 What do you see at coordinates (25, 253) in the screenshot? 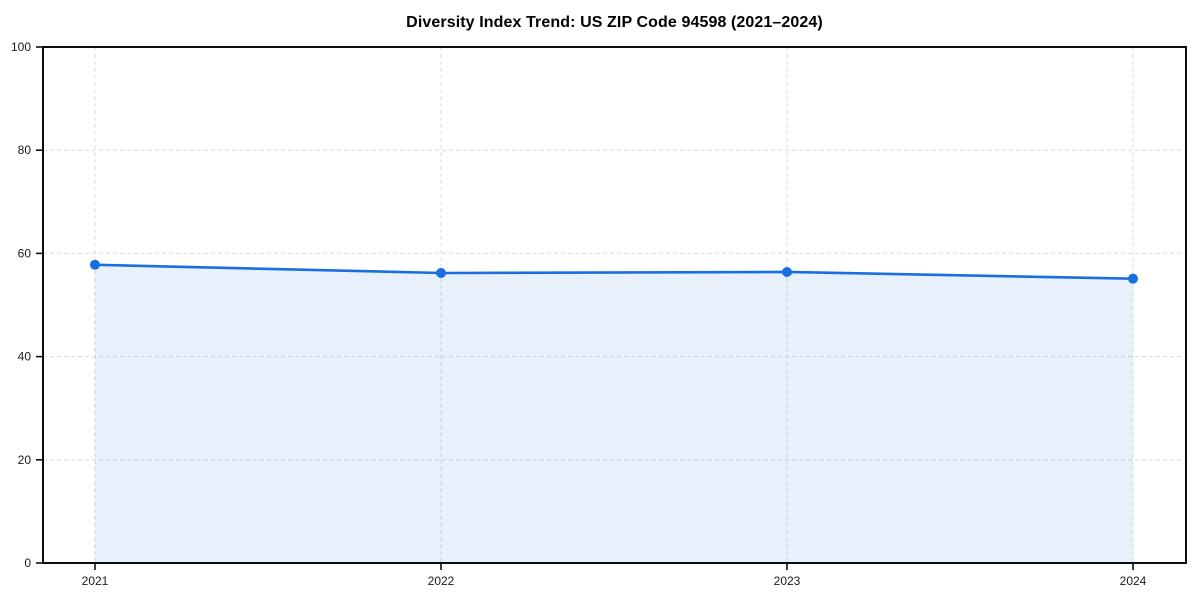
I see `y-axis-tick-label: 60` at bounding box center [25, 253].